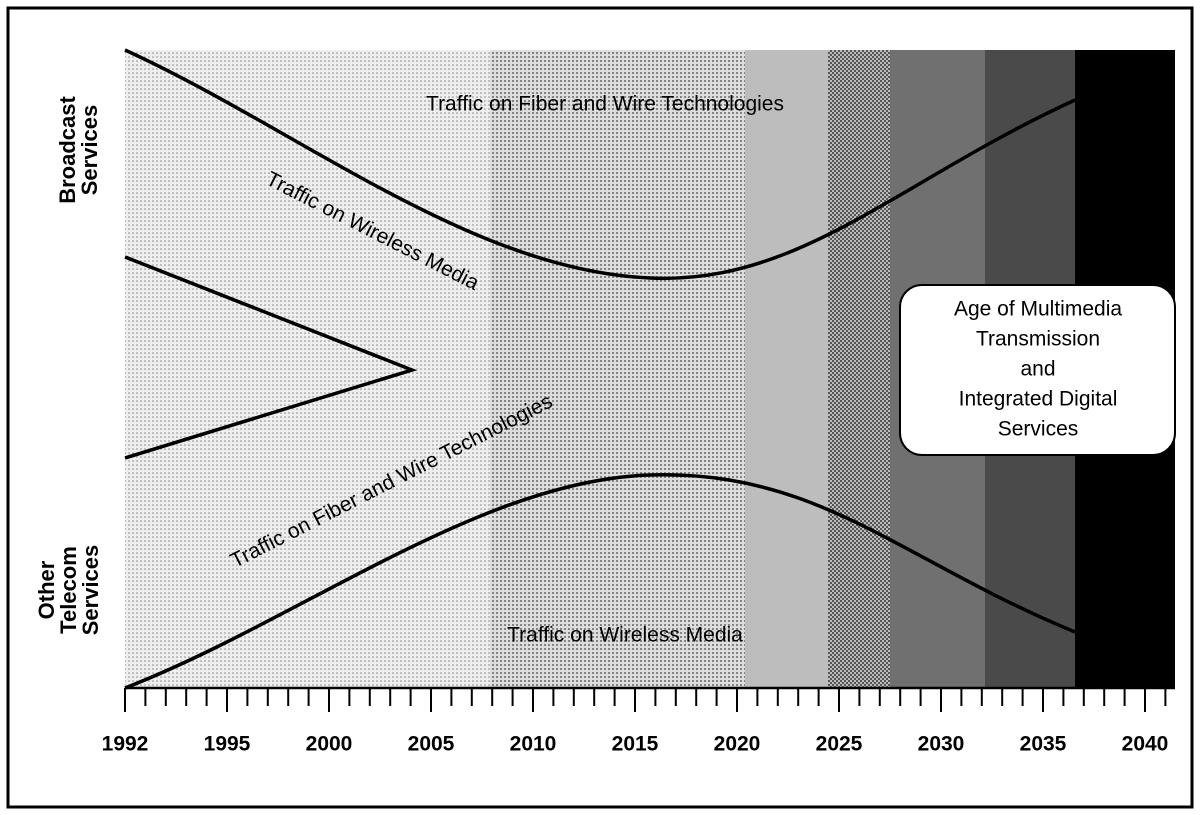  What do you see at coordinates (839, 744) in the screenshot?
I see `x-tick-label: 2025` at bounding box center [839, 744].